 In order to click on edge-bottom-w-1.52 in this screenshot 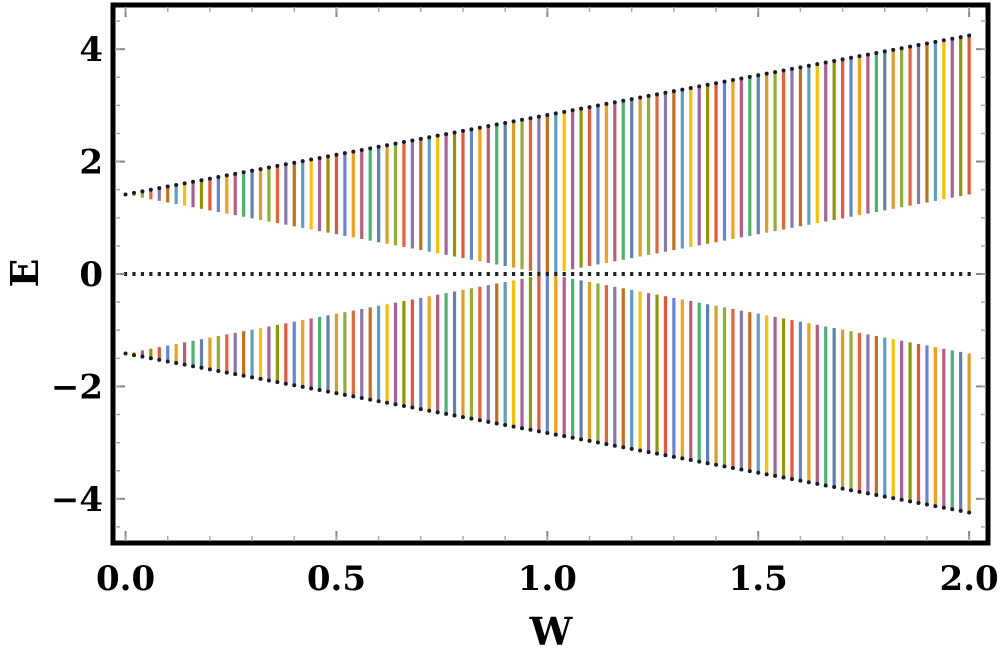, I will do `click(766, 474)`.